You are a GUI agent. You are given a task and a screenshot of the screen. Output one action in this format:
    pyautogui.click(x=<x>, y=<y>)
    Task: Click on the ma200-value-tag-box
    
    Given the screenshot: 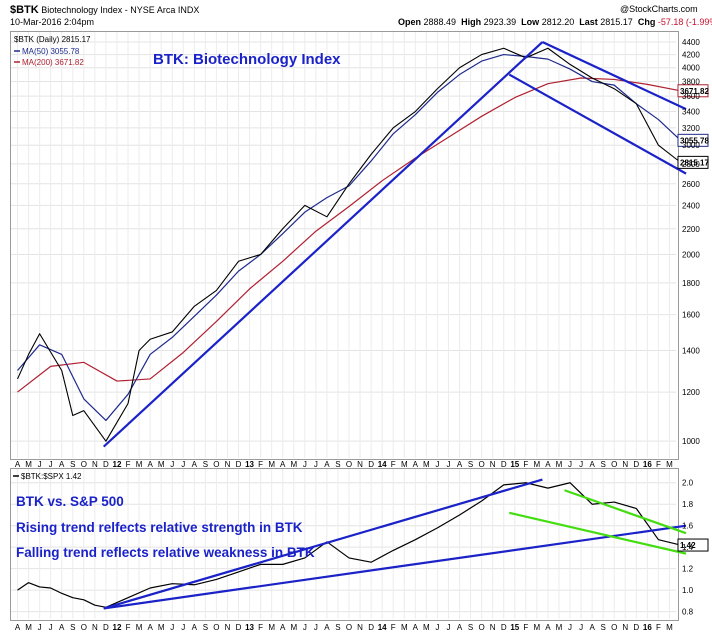 What is the action you would take?
    pyautogui.click(x=693, y=91)
    